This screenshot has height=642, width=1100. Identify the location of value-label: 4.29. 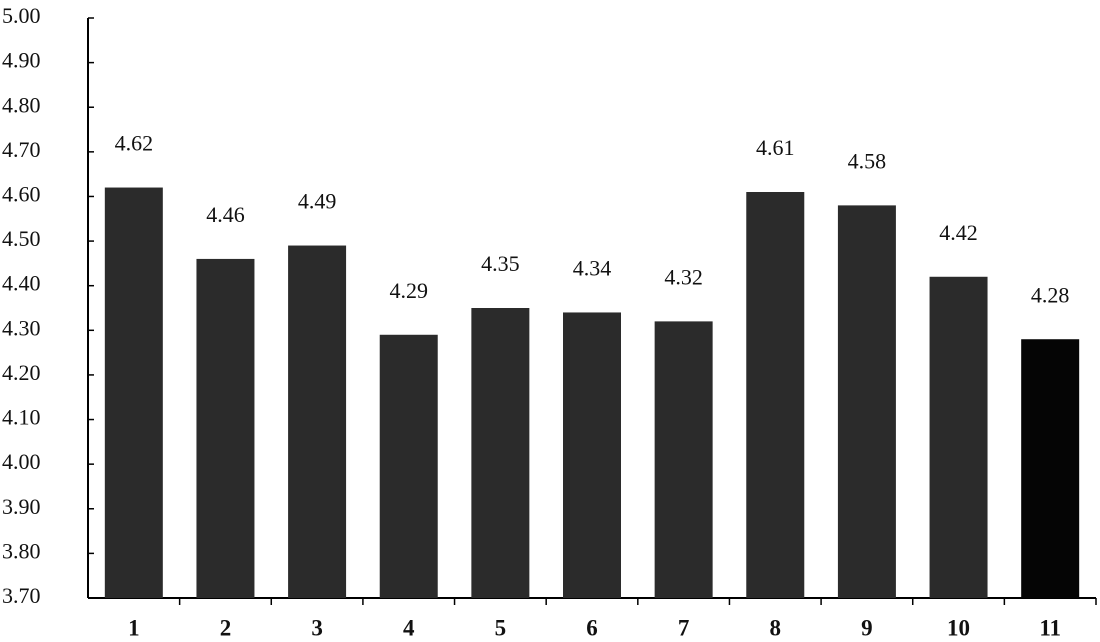
(408, 290).